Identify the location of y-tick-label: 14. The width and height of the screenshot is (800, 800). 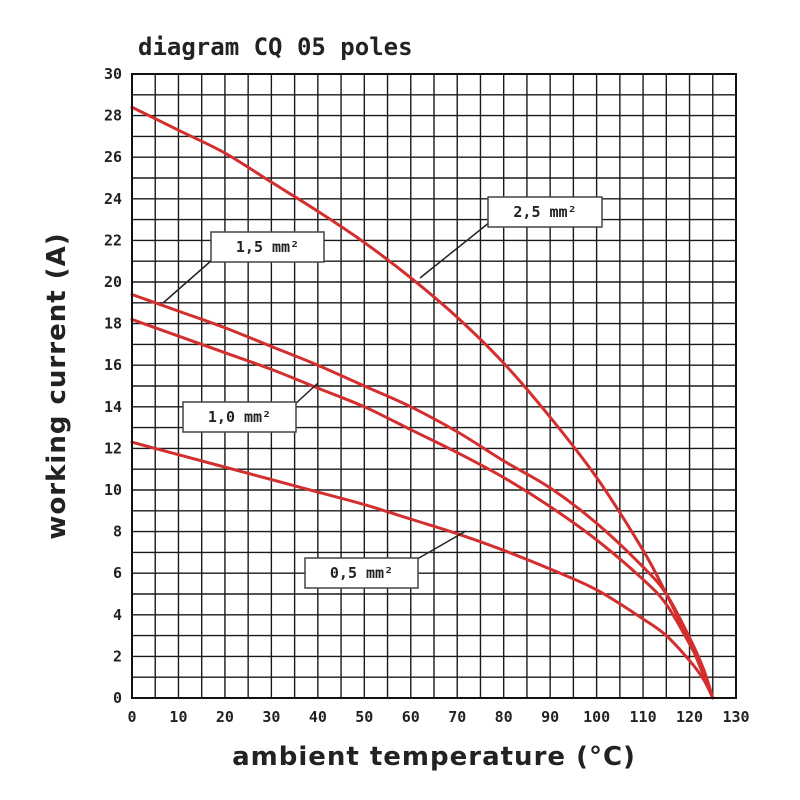
(113, 407).